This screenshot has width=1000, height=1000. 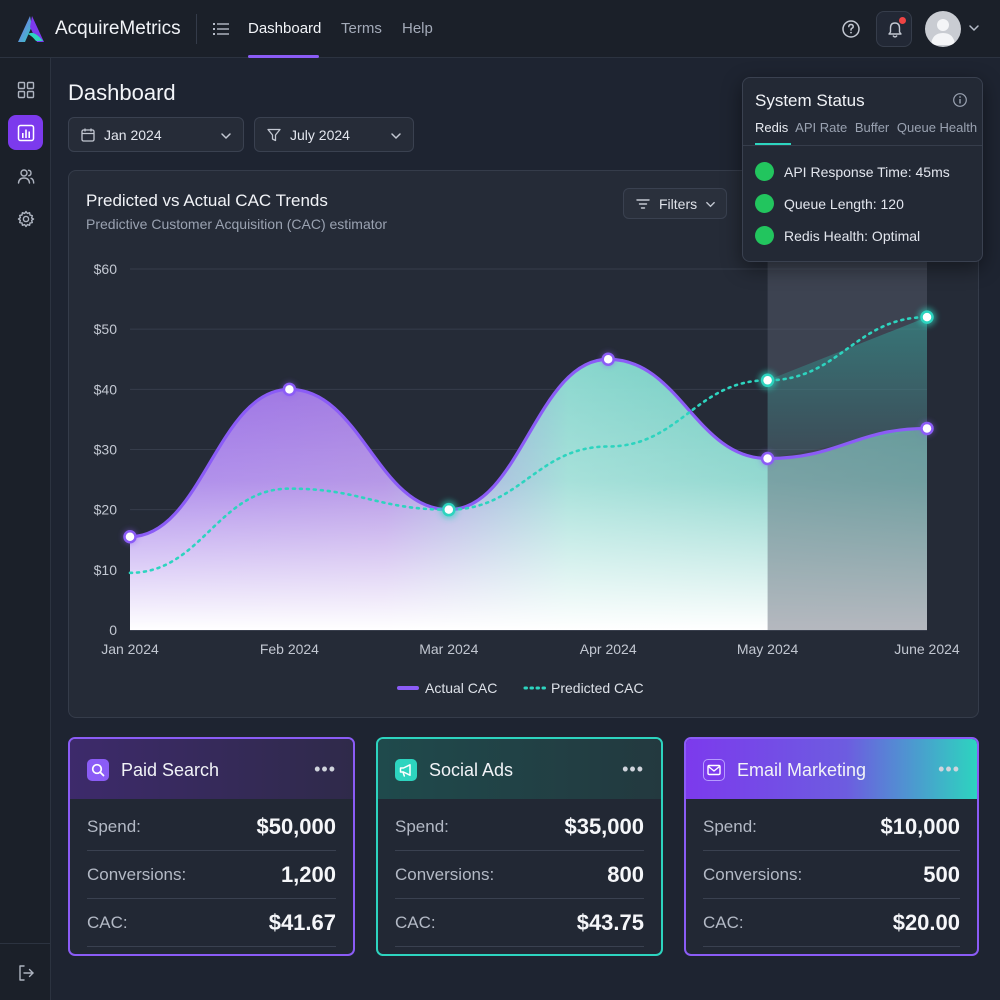 What do you see at coordinates (122, 92) in the screenshot?
I see `page-title: Dashboard` at bounding box center [122, 92].